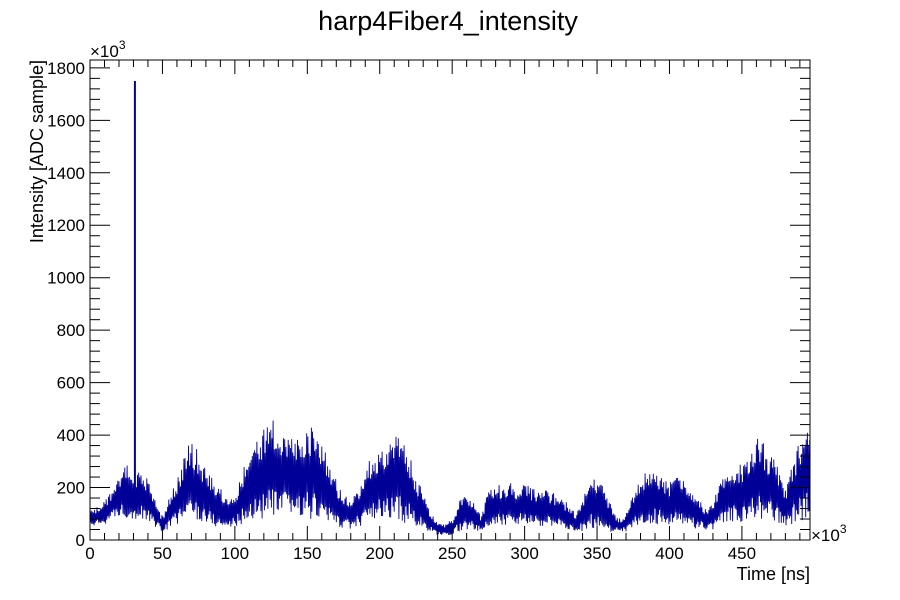 The image size is (900, 600). I want to click on chart-title: harp4Fiber4_intensity, so click(448, 21).